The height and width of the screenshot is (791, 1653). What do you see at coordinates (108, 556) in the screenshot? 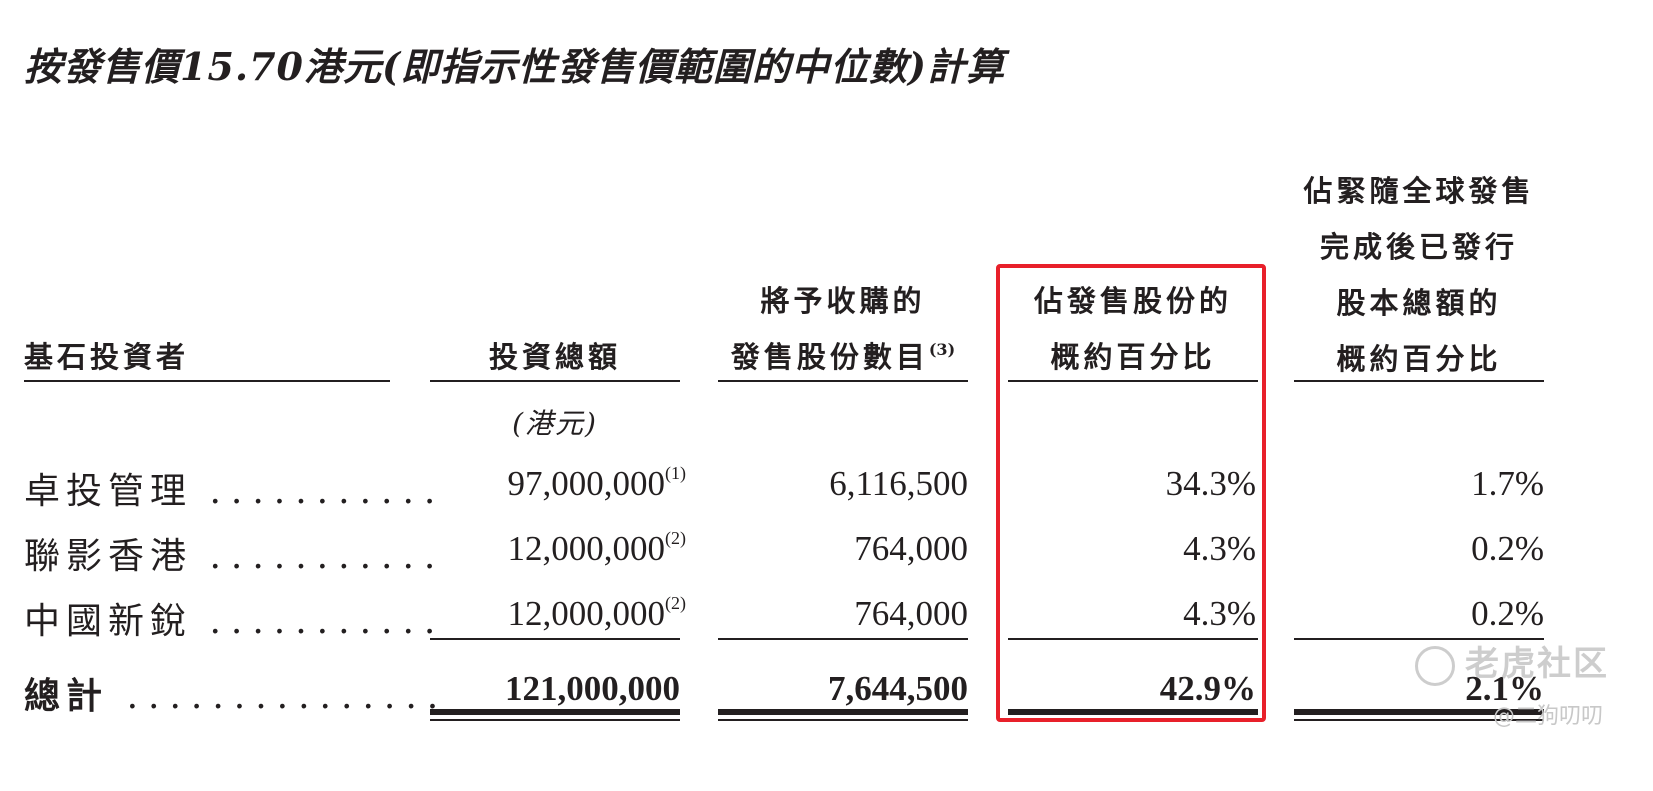
I see `investor-name: 聯影香港` at bounding box center [108, 556].